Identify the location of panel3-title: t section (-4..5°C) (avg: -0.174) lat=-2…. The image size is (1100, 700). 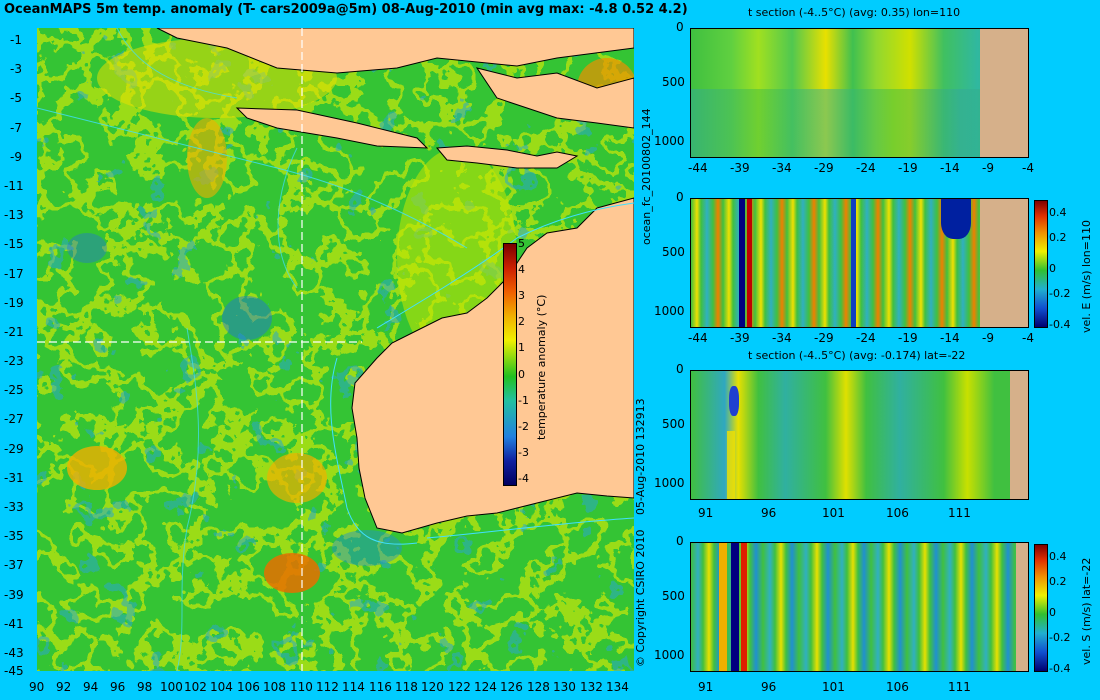
(857, 355).